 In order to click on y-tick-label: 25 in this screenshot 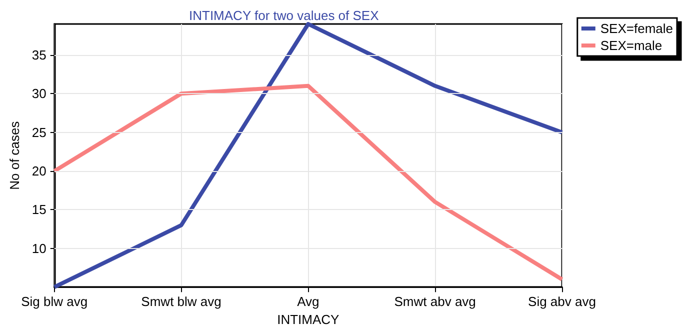, I will do `click(39, 132)`.